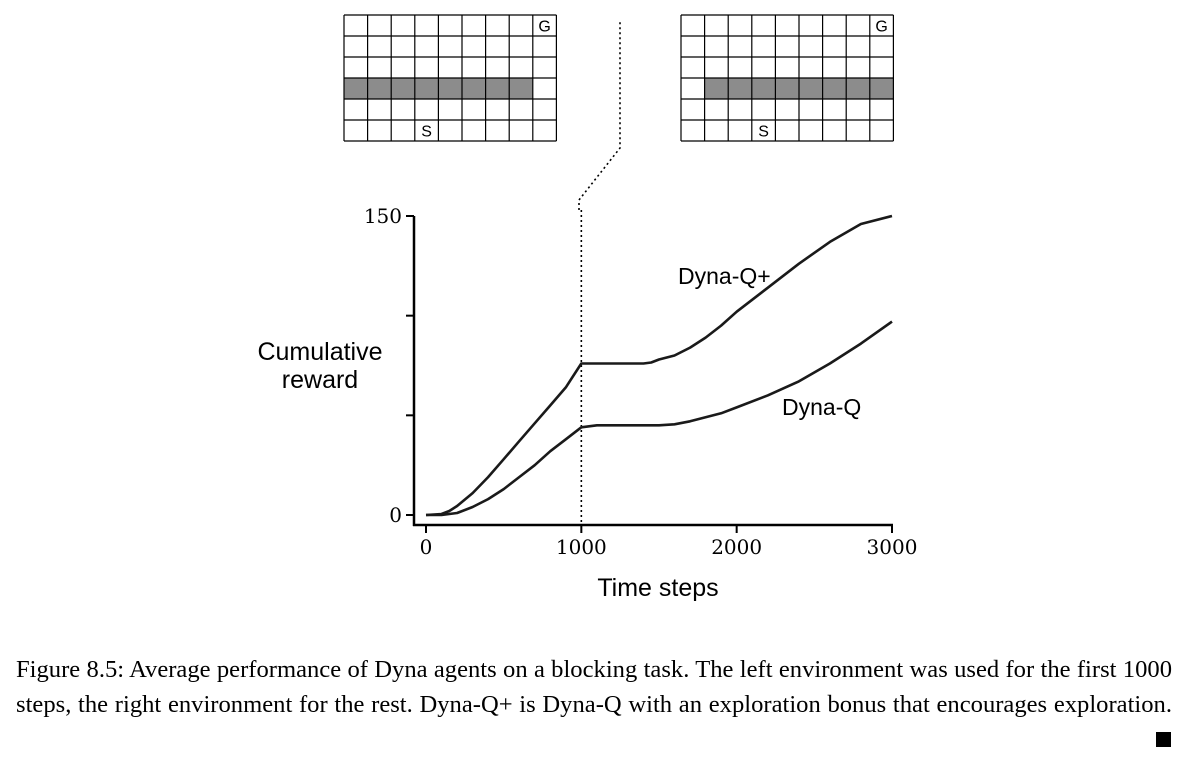 The height and width of the screenshot is (763, 1186). I want to click on x-tick-label-3: 3000, so click(892, 547).